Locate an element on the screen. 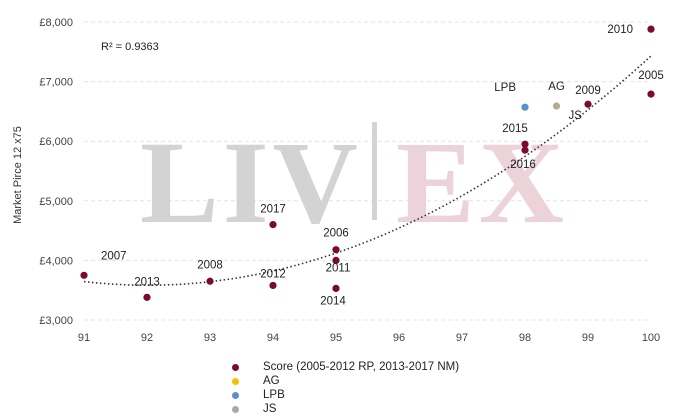  point-label: 2008 is located at coordinates (210, 265).